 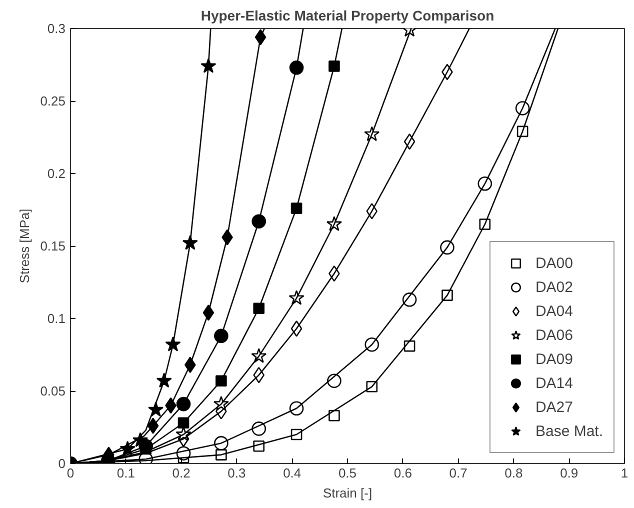 What do you see at coordinates (62, 463) in the screenshot?
I see `y-tick-label: 0` at bounding box center [62, 463].